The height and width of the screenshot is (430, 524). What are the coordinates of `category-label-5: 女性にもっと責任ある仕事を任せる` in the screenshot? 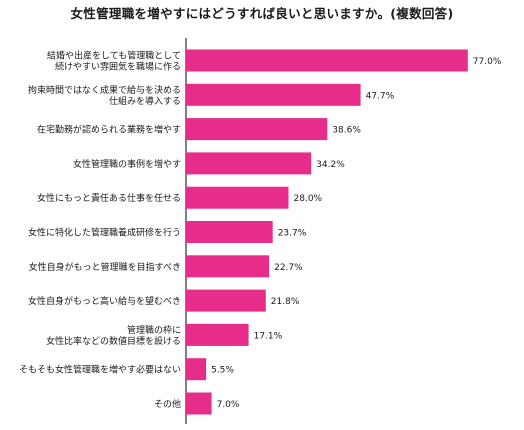 It's located at (109, 198).